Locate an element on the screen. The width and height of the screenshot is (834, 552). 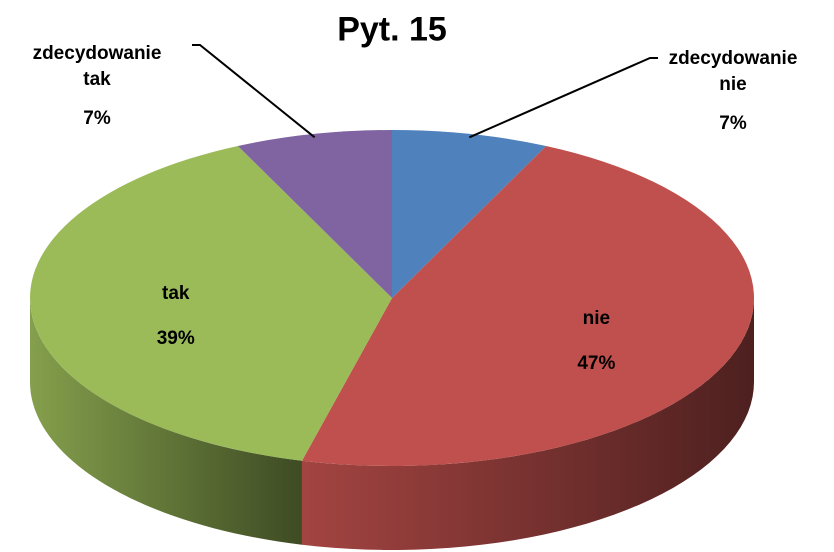
slice-value: 47% is located at coordinates (596, 364).